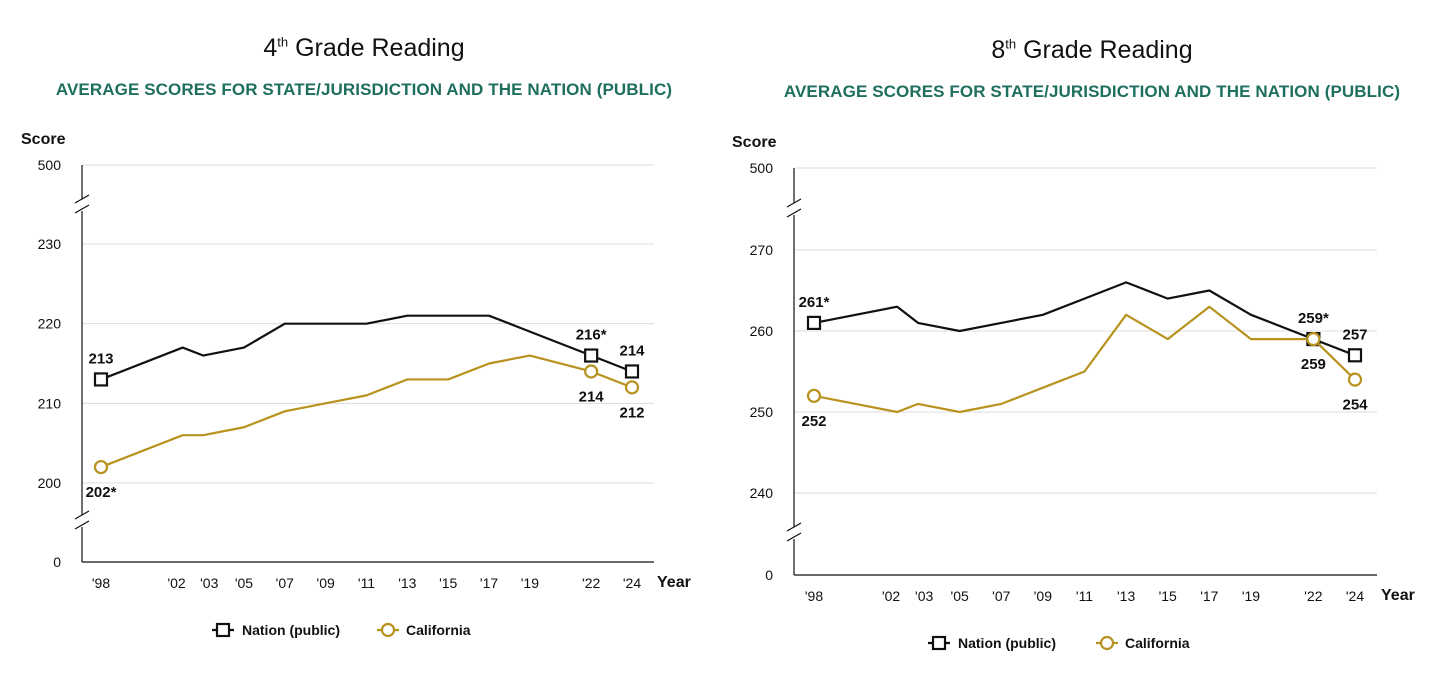  I want to click on data-label: 257, so click(1354, 334).